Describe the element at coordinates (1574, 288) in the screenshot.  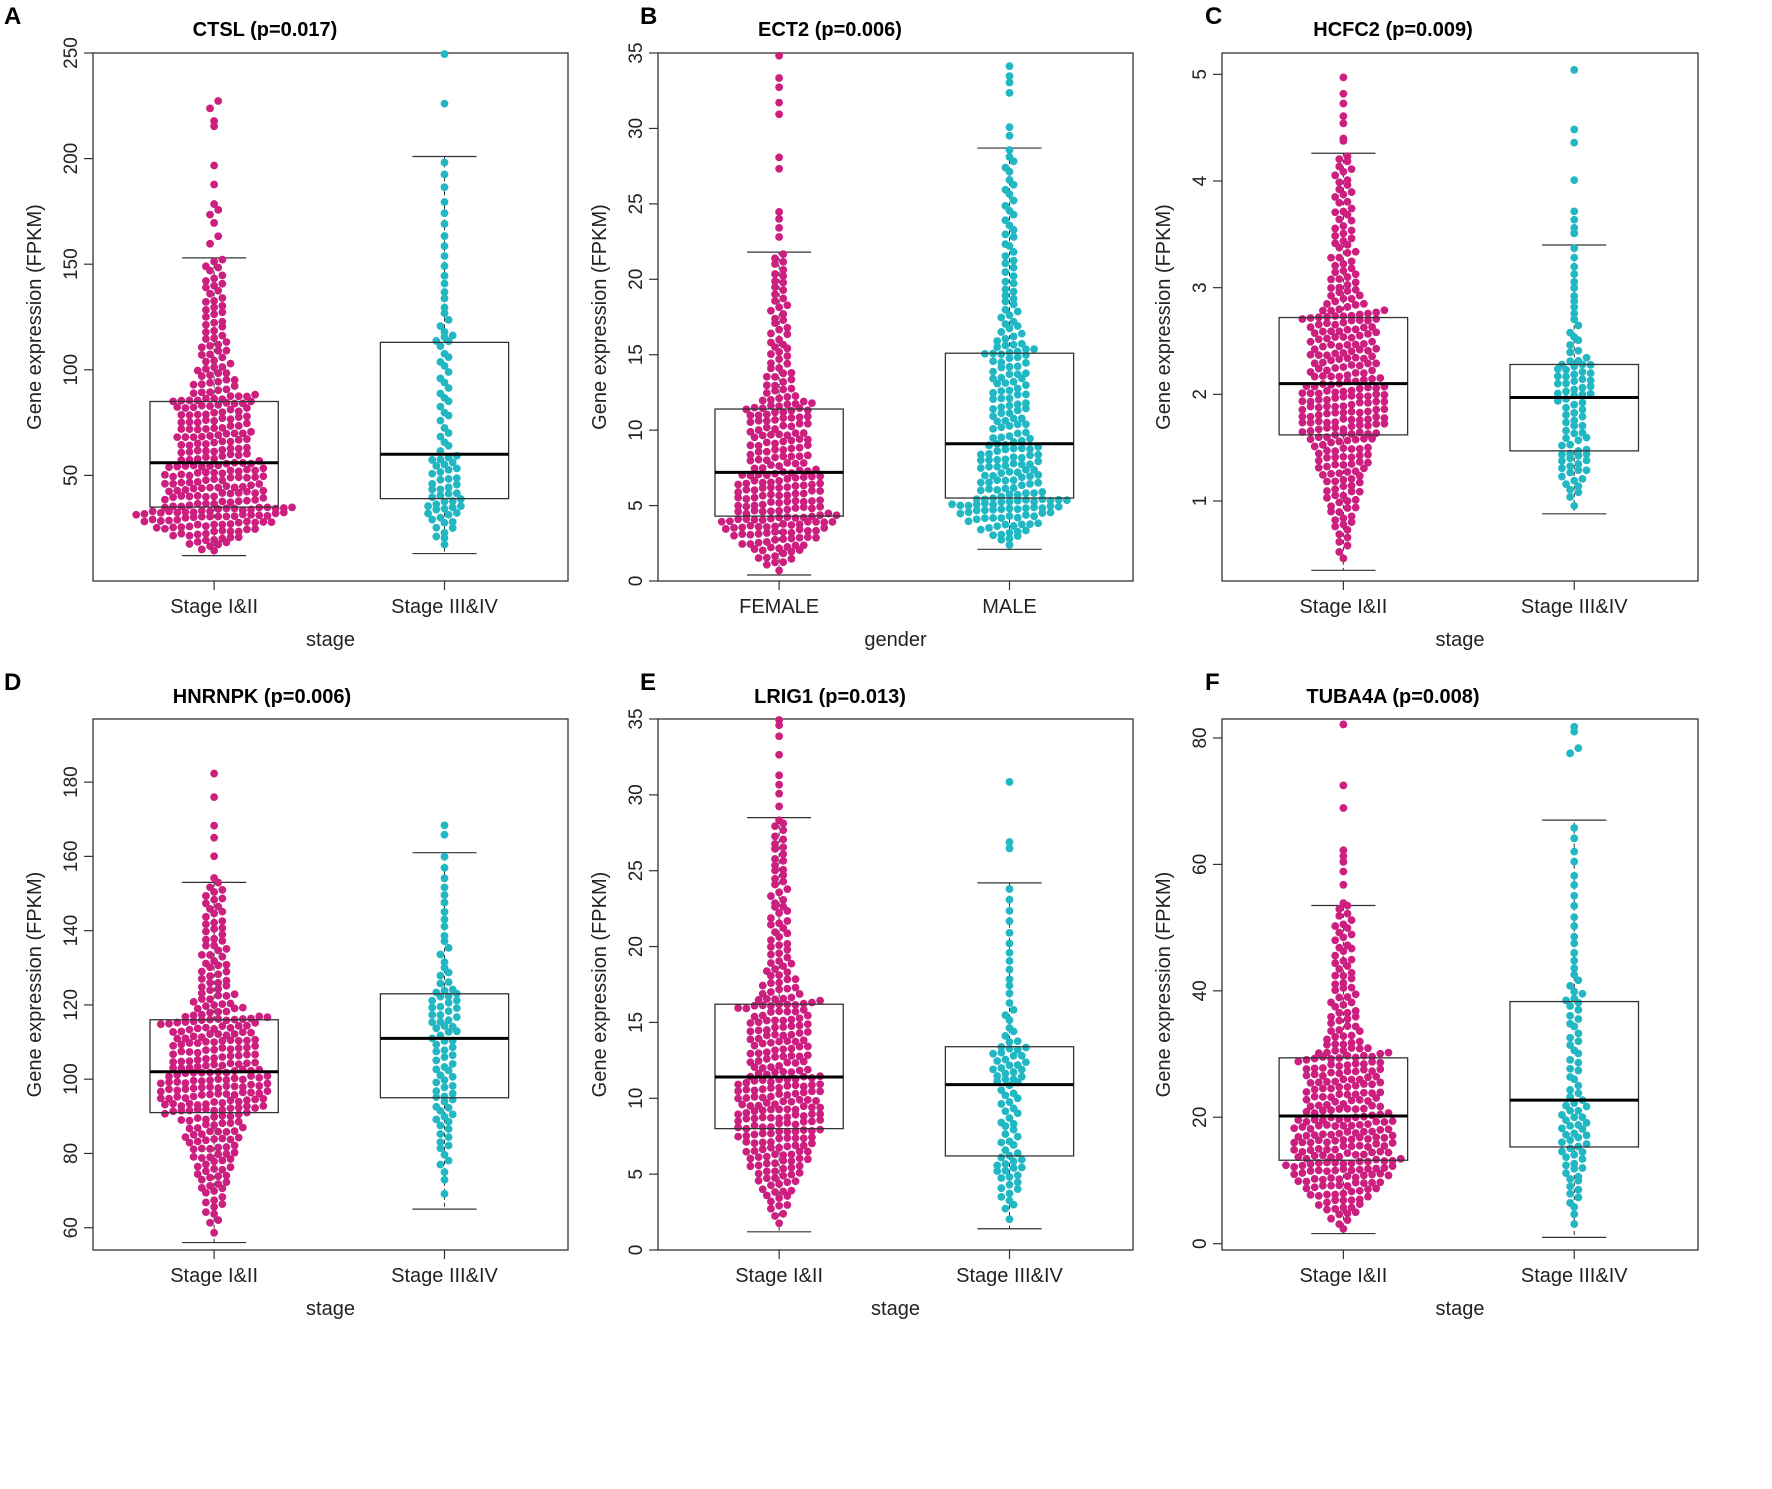
I see `dots-group2` at that location.